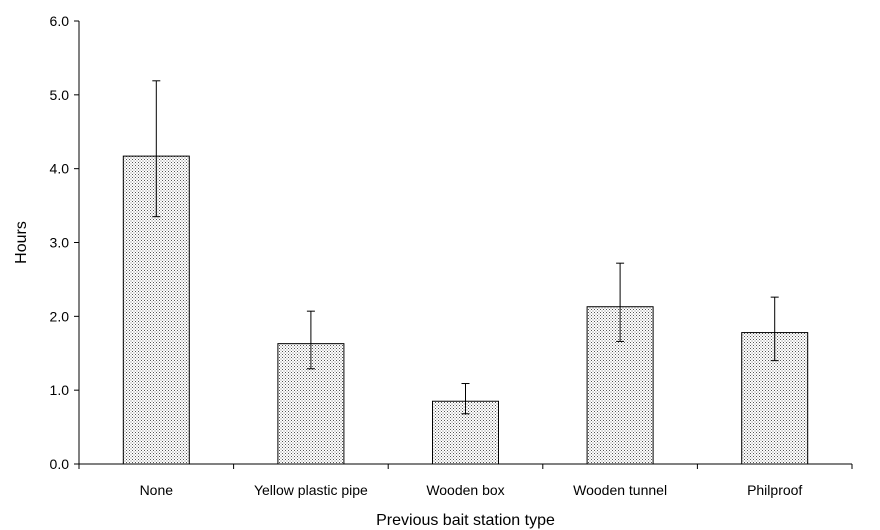  Describe the element at coordinates (60, 316) in the screenshot. I see `y-tick-label: 2.0` at that location.